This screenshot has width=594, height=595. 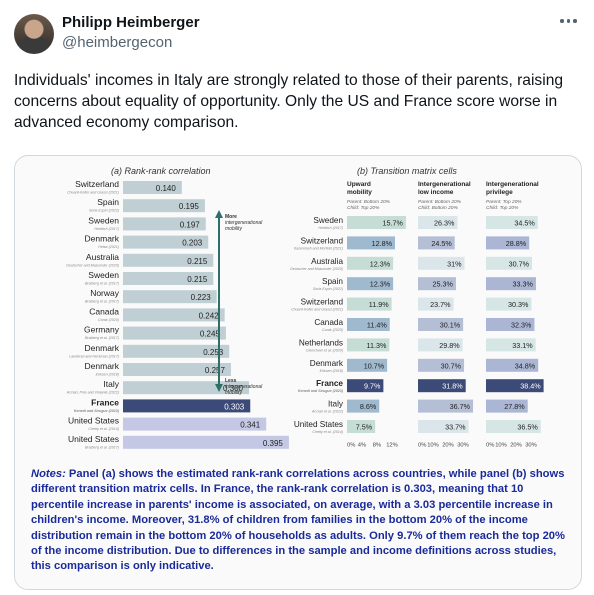 What do you see at coordinates (34, 34) in the screenshot?
I see `avatar` at bounding box center [34, 34].